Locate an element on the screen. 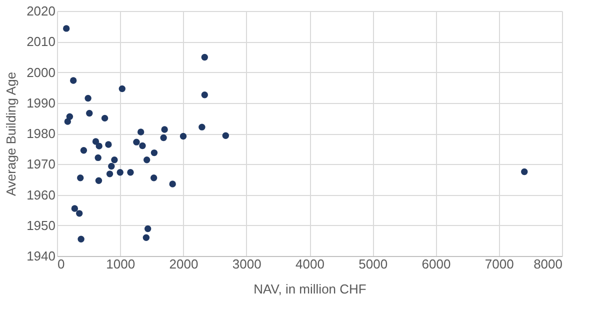 The width and height of the screenshot is (602, 320). x-tick-label: 4000 is located at coordinates (310, 264).